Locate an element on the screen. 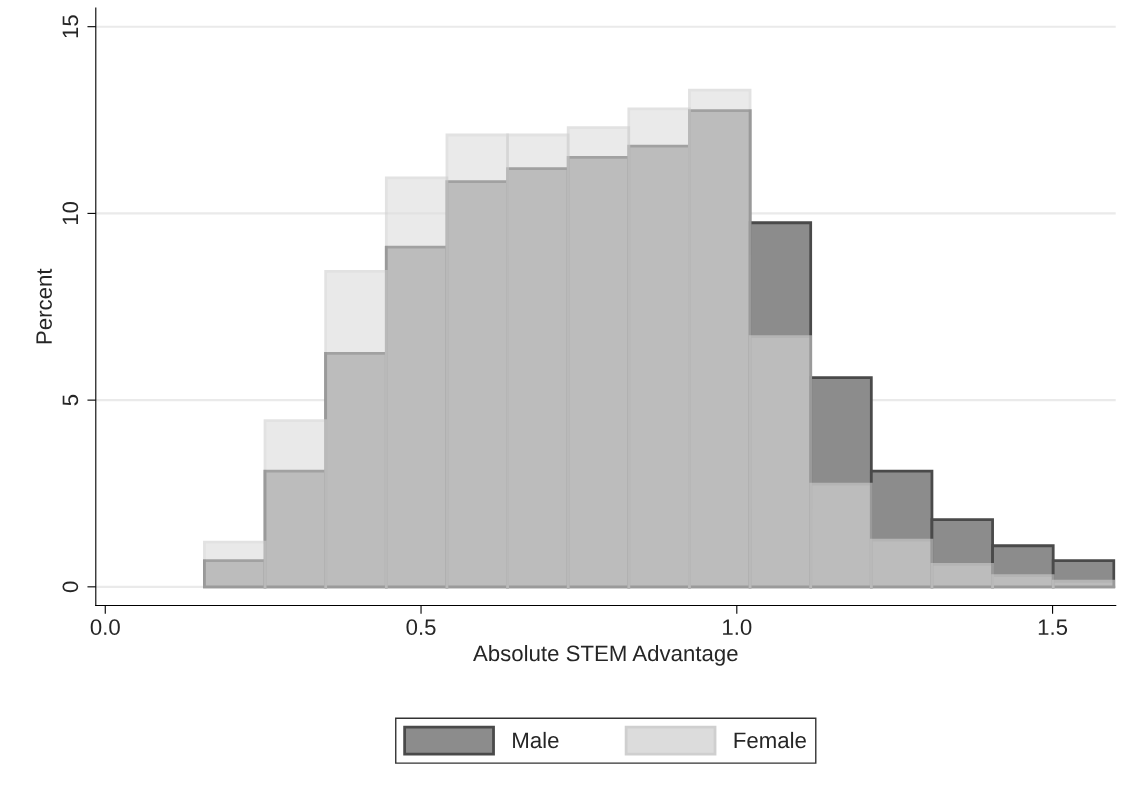 Image resolution: width=1127 pixels, height=802 pixels. x-tick-label: 0.0 is located at coordinates (105, 627).